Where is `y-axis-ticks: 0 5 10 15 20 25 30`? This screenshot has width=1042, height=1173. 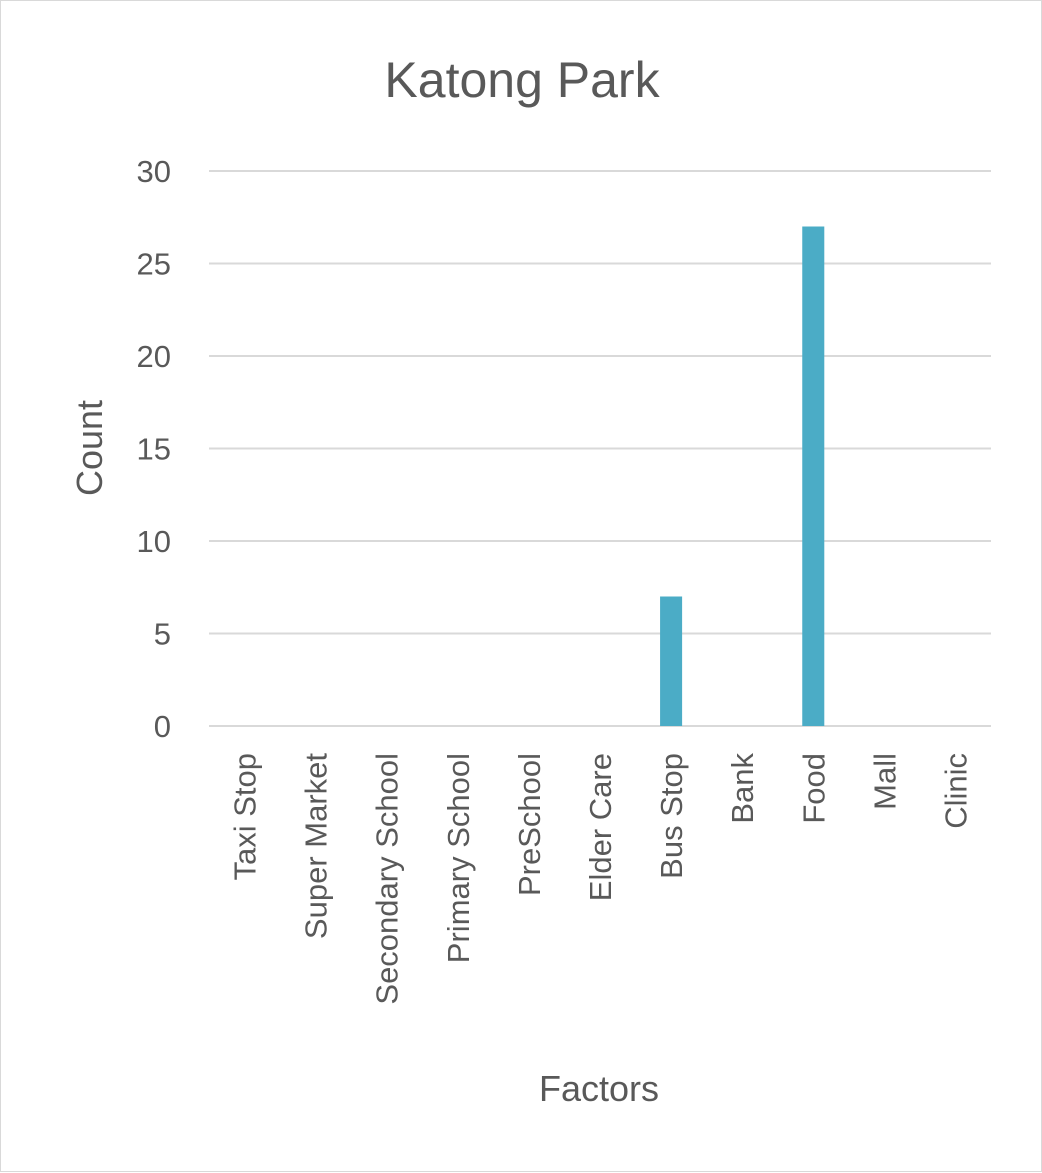 y-axis-ticks: 0 5 10 15 20 25 30 is located at coordinates (154, 449).